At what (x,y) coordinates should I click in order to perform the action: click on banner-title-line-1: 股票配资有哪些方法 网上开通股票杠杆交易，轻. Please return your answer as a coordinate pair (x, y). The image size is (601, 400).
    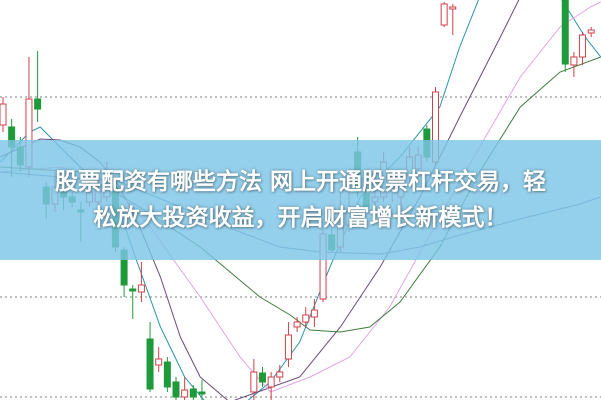
    Looking at the image, I should click on (300, 182).